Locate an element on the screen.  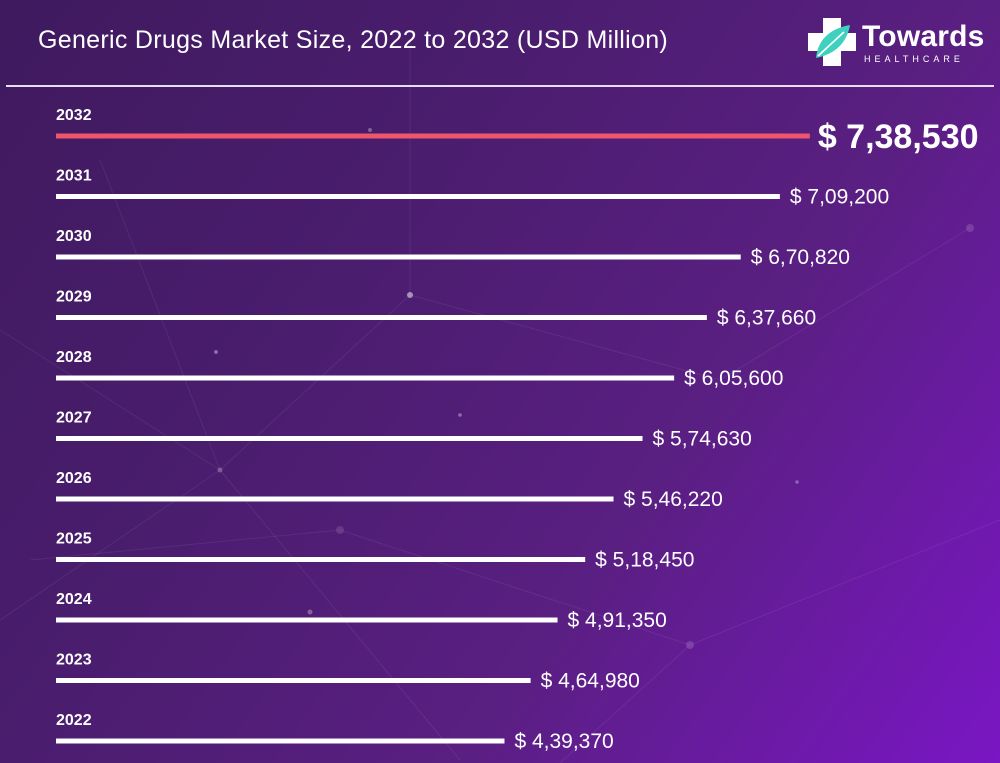
year-label-2024: 2024 is located at coordinates (74, 599).